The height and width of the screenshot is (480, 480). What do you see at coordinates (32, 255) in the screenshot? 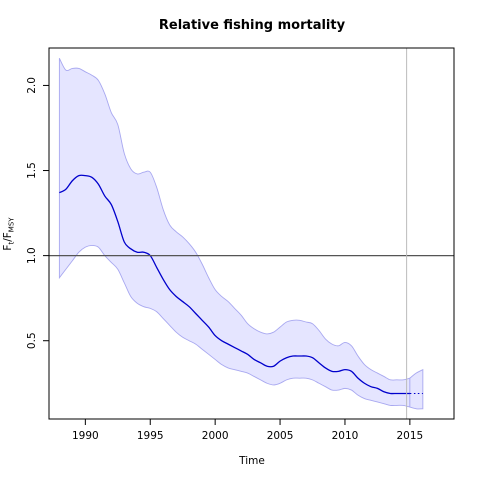
I see `y-tick-label: 1.0` at bounding box center [32, 255].